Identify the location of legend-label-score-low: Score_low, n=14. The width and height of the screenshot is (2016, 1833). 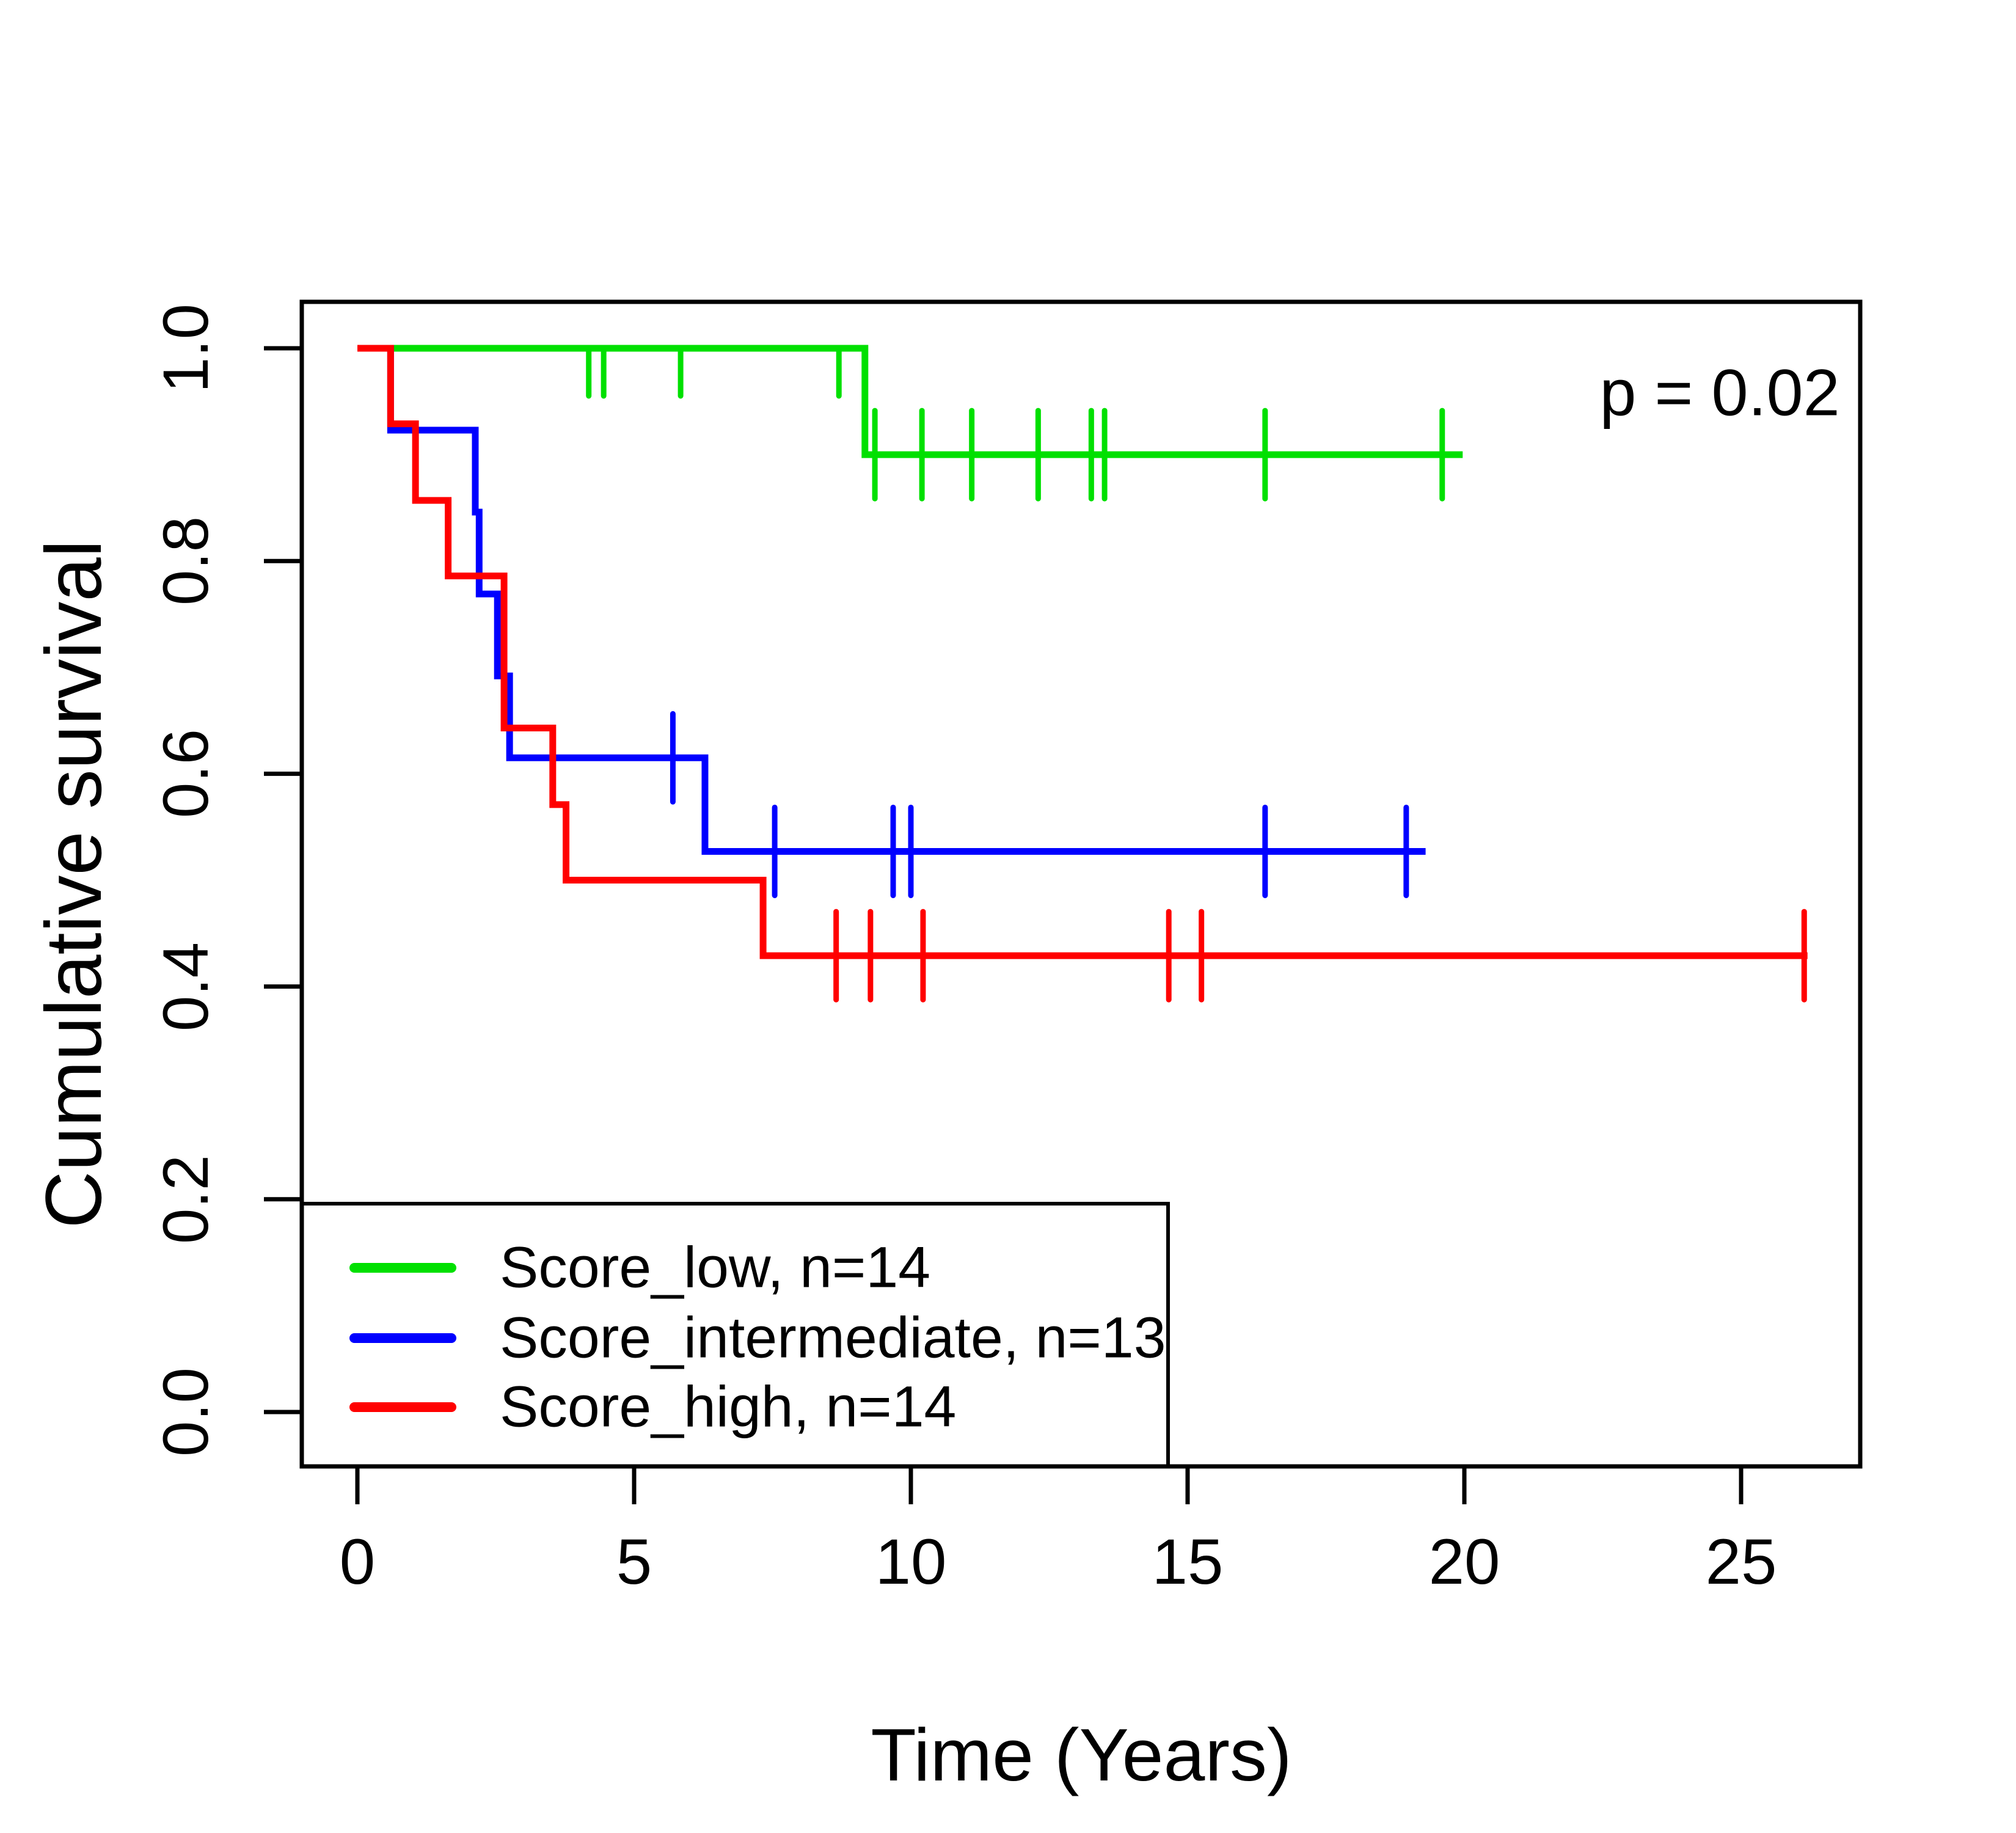
(715, 1267).